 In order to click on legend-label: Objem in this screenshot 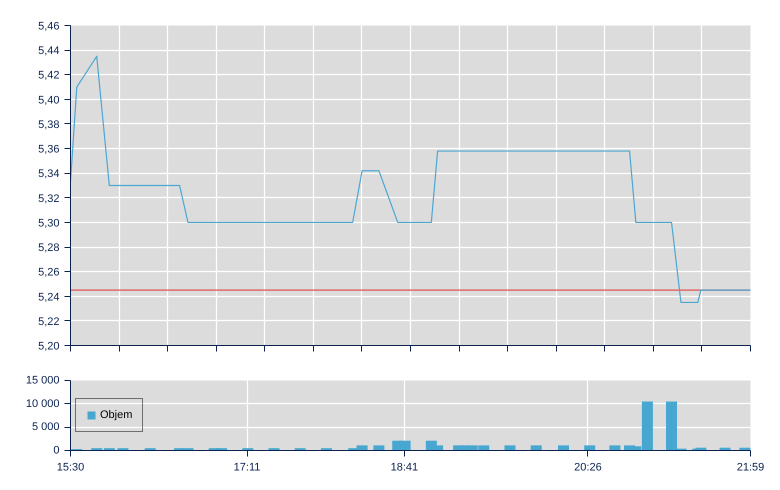, I will do `click(116, 415)`.